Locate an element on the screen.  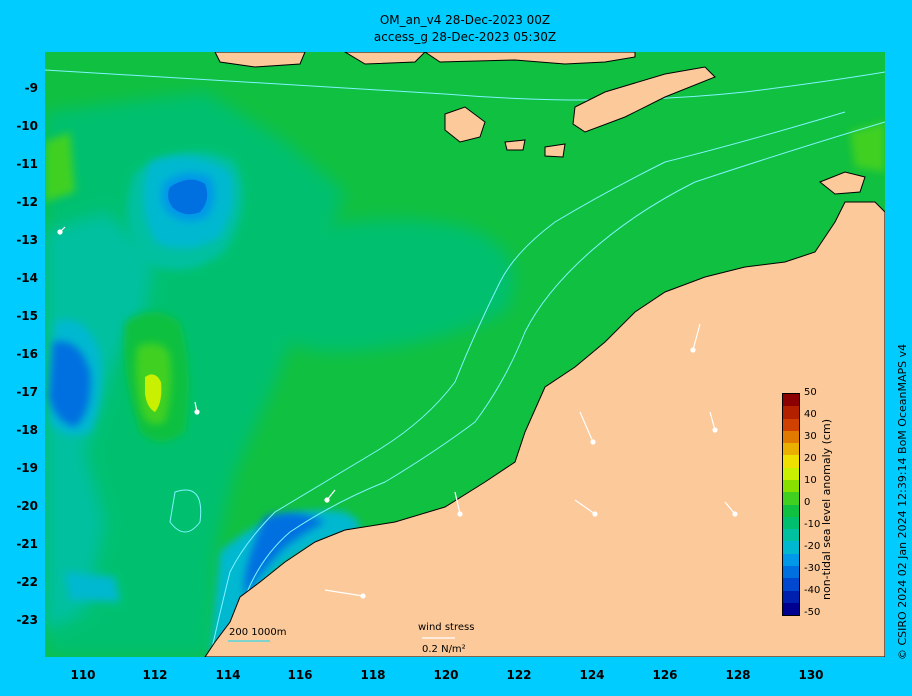
lon-label: 114 is located at coordinates (228, 675).